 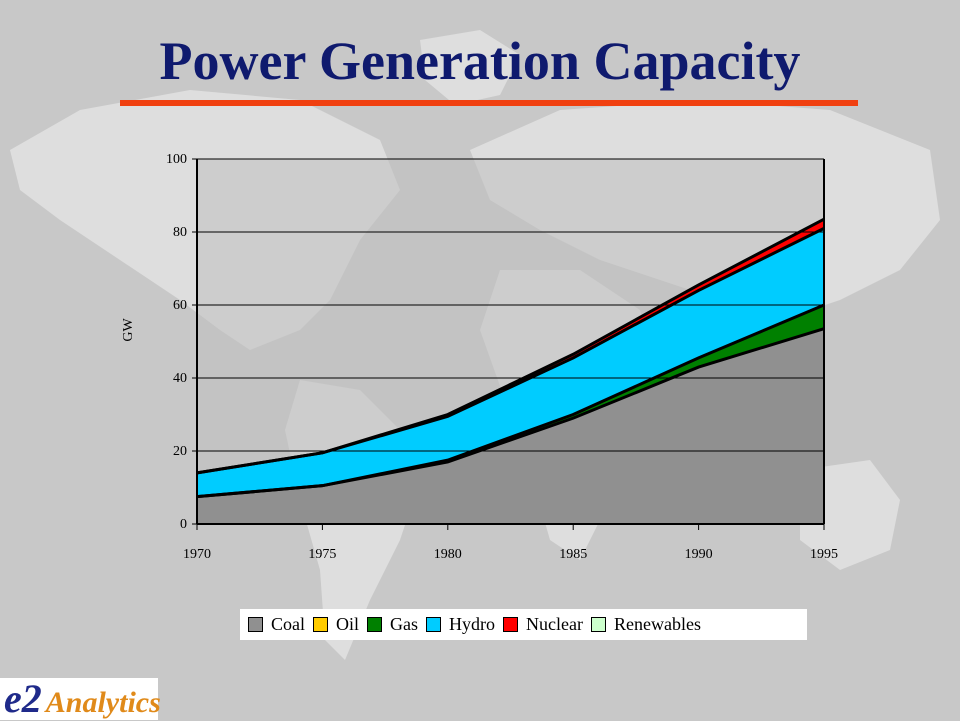 I want to click on legend-label-hydro: Hydro, so click(x=472, y=624).